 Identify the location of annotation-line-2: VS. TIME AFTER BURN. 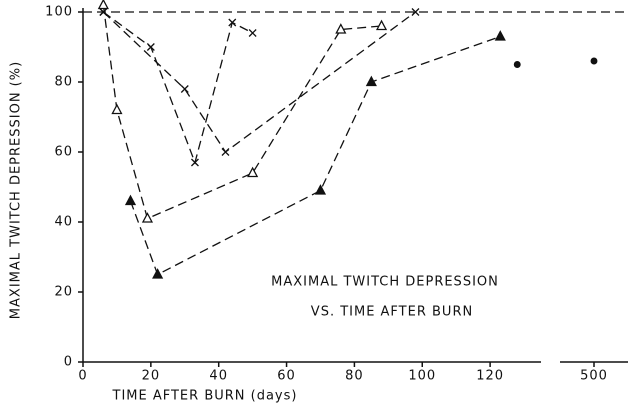
(392, 312).